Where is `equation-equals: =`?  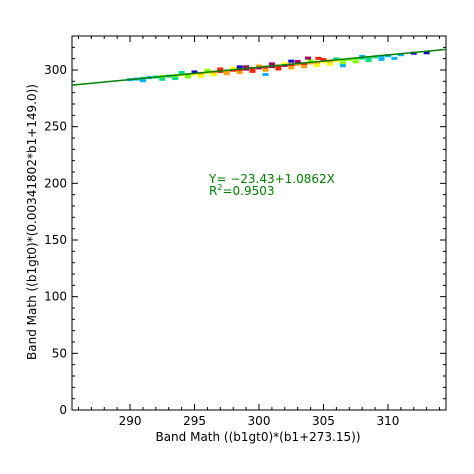 equation-equals: = is located at coordinates (223, 179).